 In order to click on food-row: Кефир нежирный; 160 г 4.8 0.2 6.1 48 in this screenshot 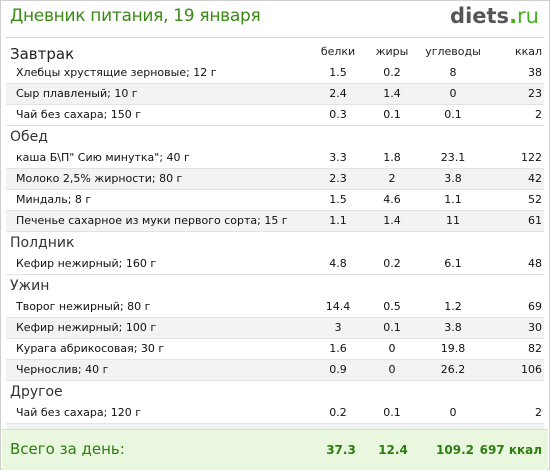, I will do `click(275, 264)`.